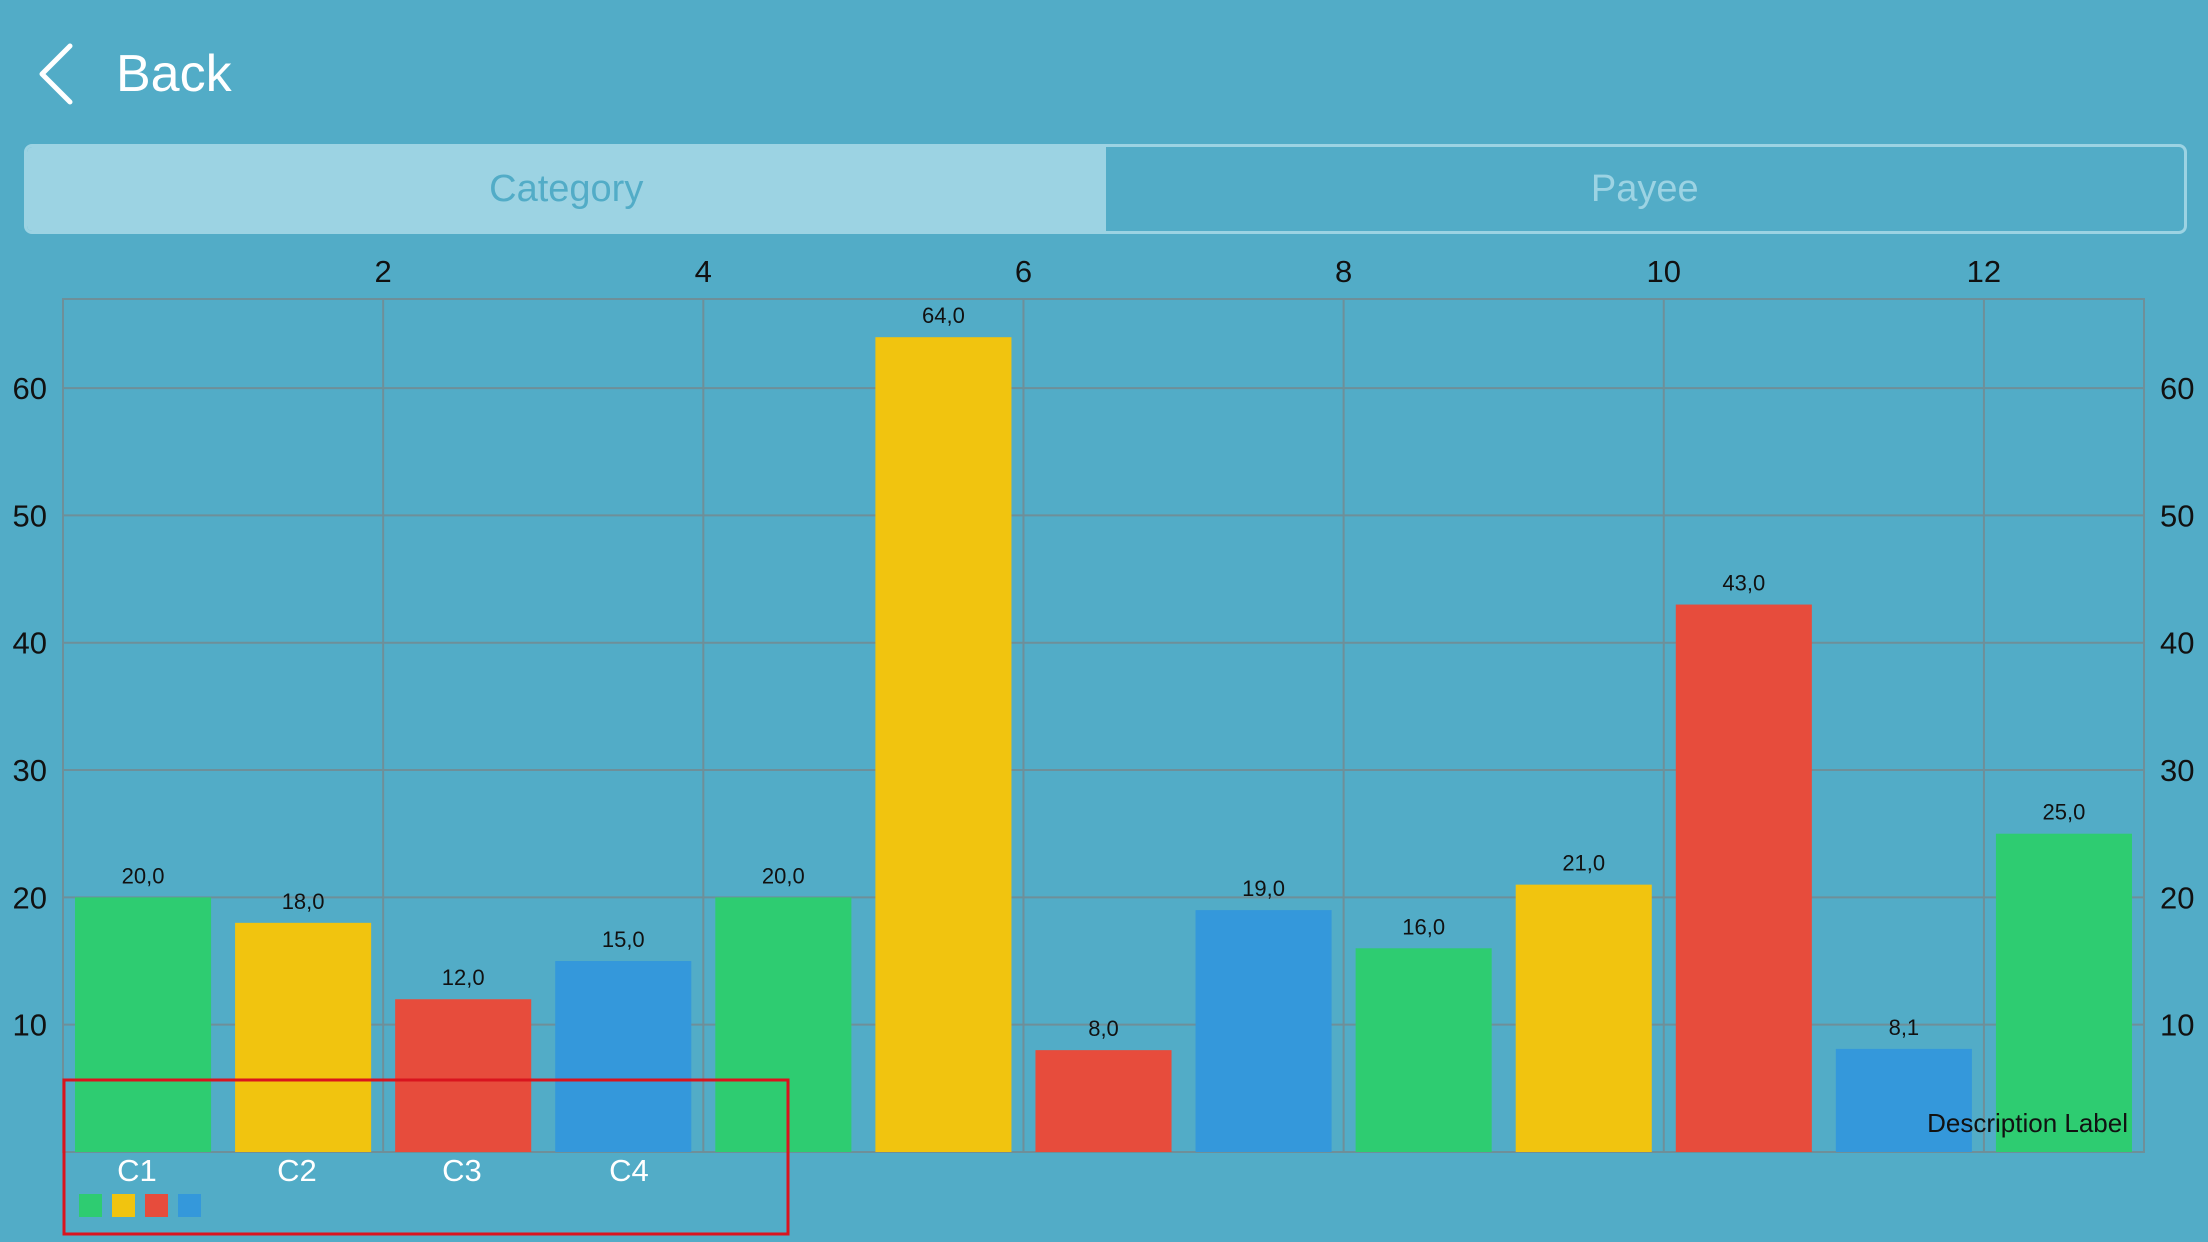 This screenshot has width=2208, height=1242. I want to click on bar-value-label: 8,1, so click(1904, 1027).